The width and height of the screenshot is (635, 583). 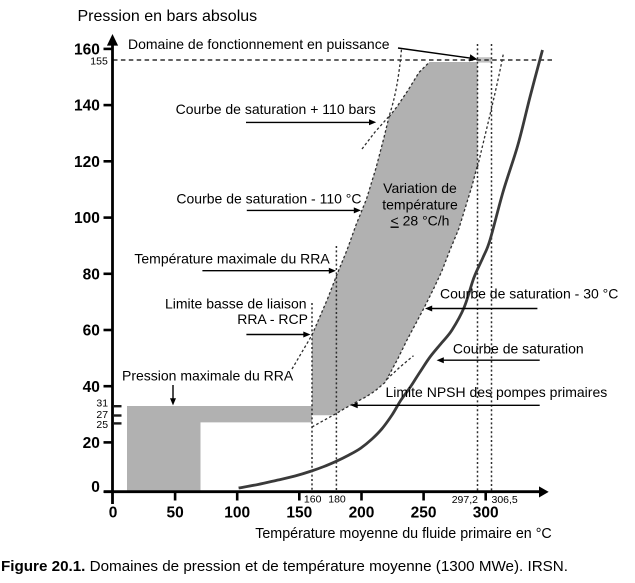 What do you see at coordinates (102, 425) in the screenshot?
I see `svg-text: 25` at bounding box center [102, 425].